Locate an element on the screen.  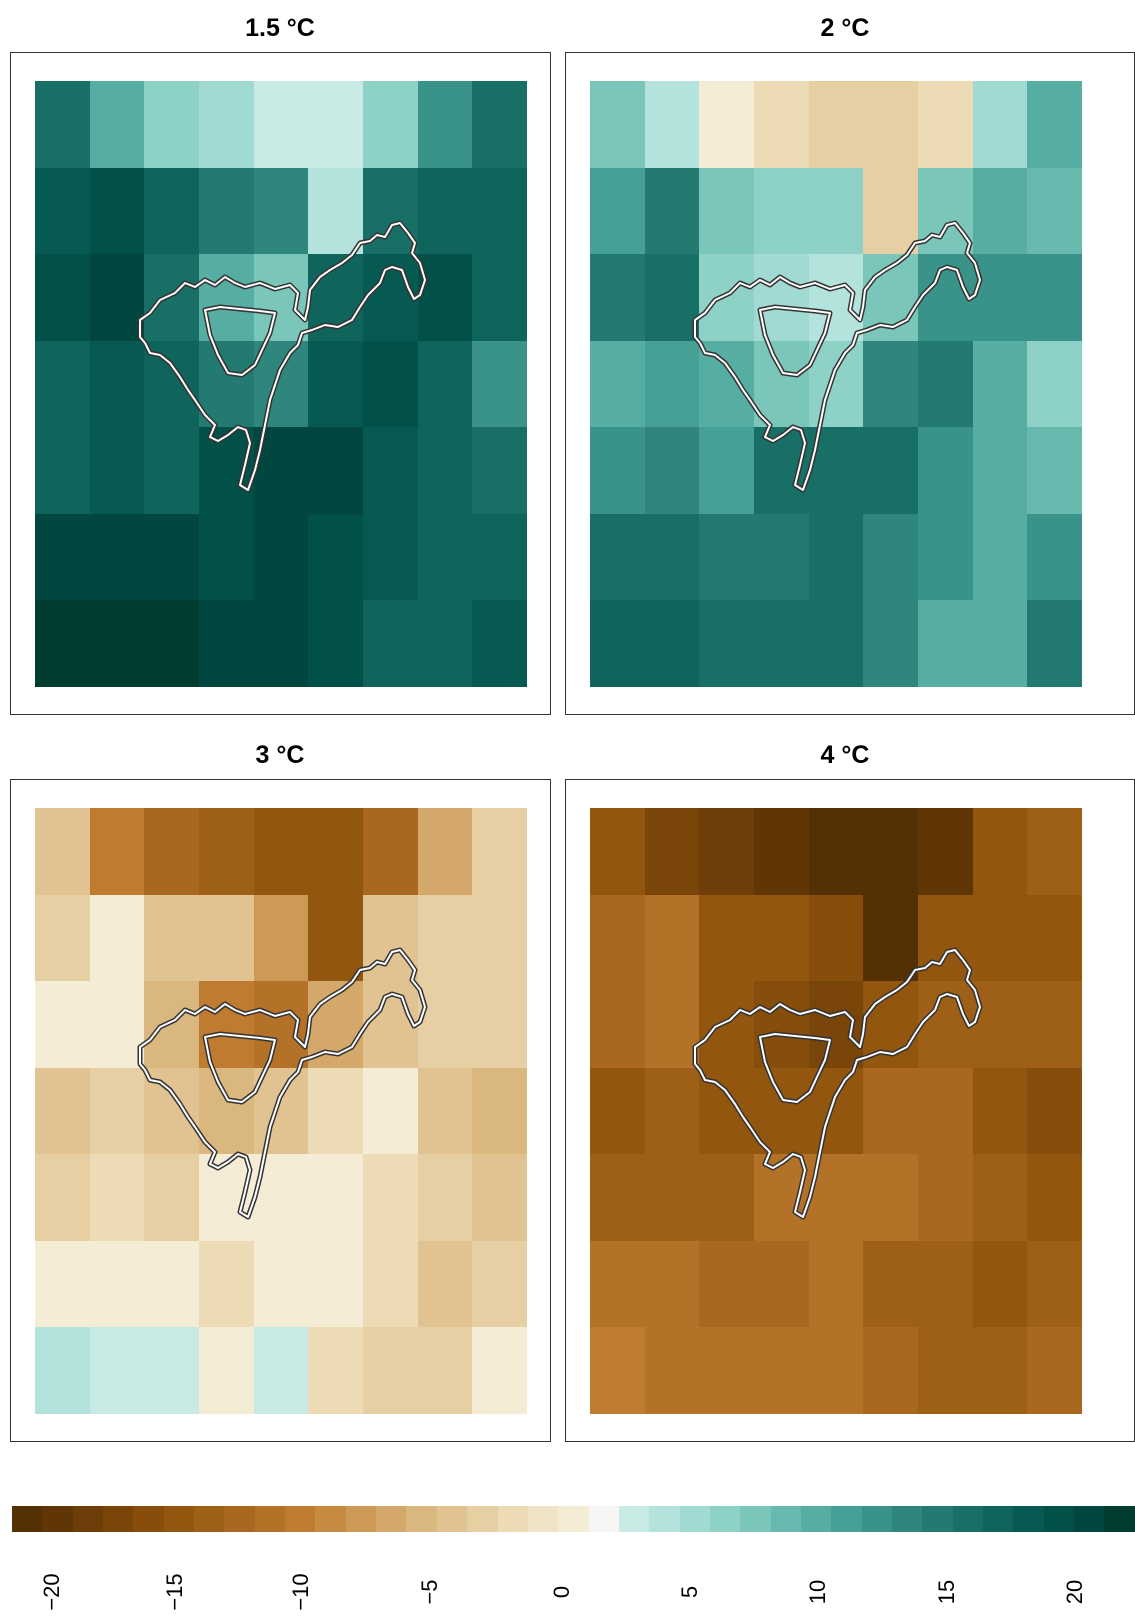
legend-tick: 15 is located at coordinates (946, 1592).